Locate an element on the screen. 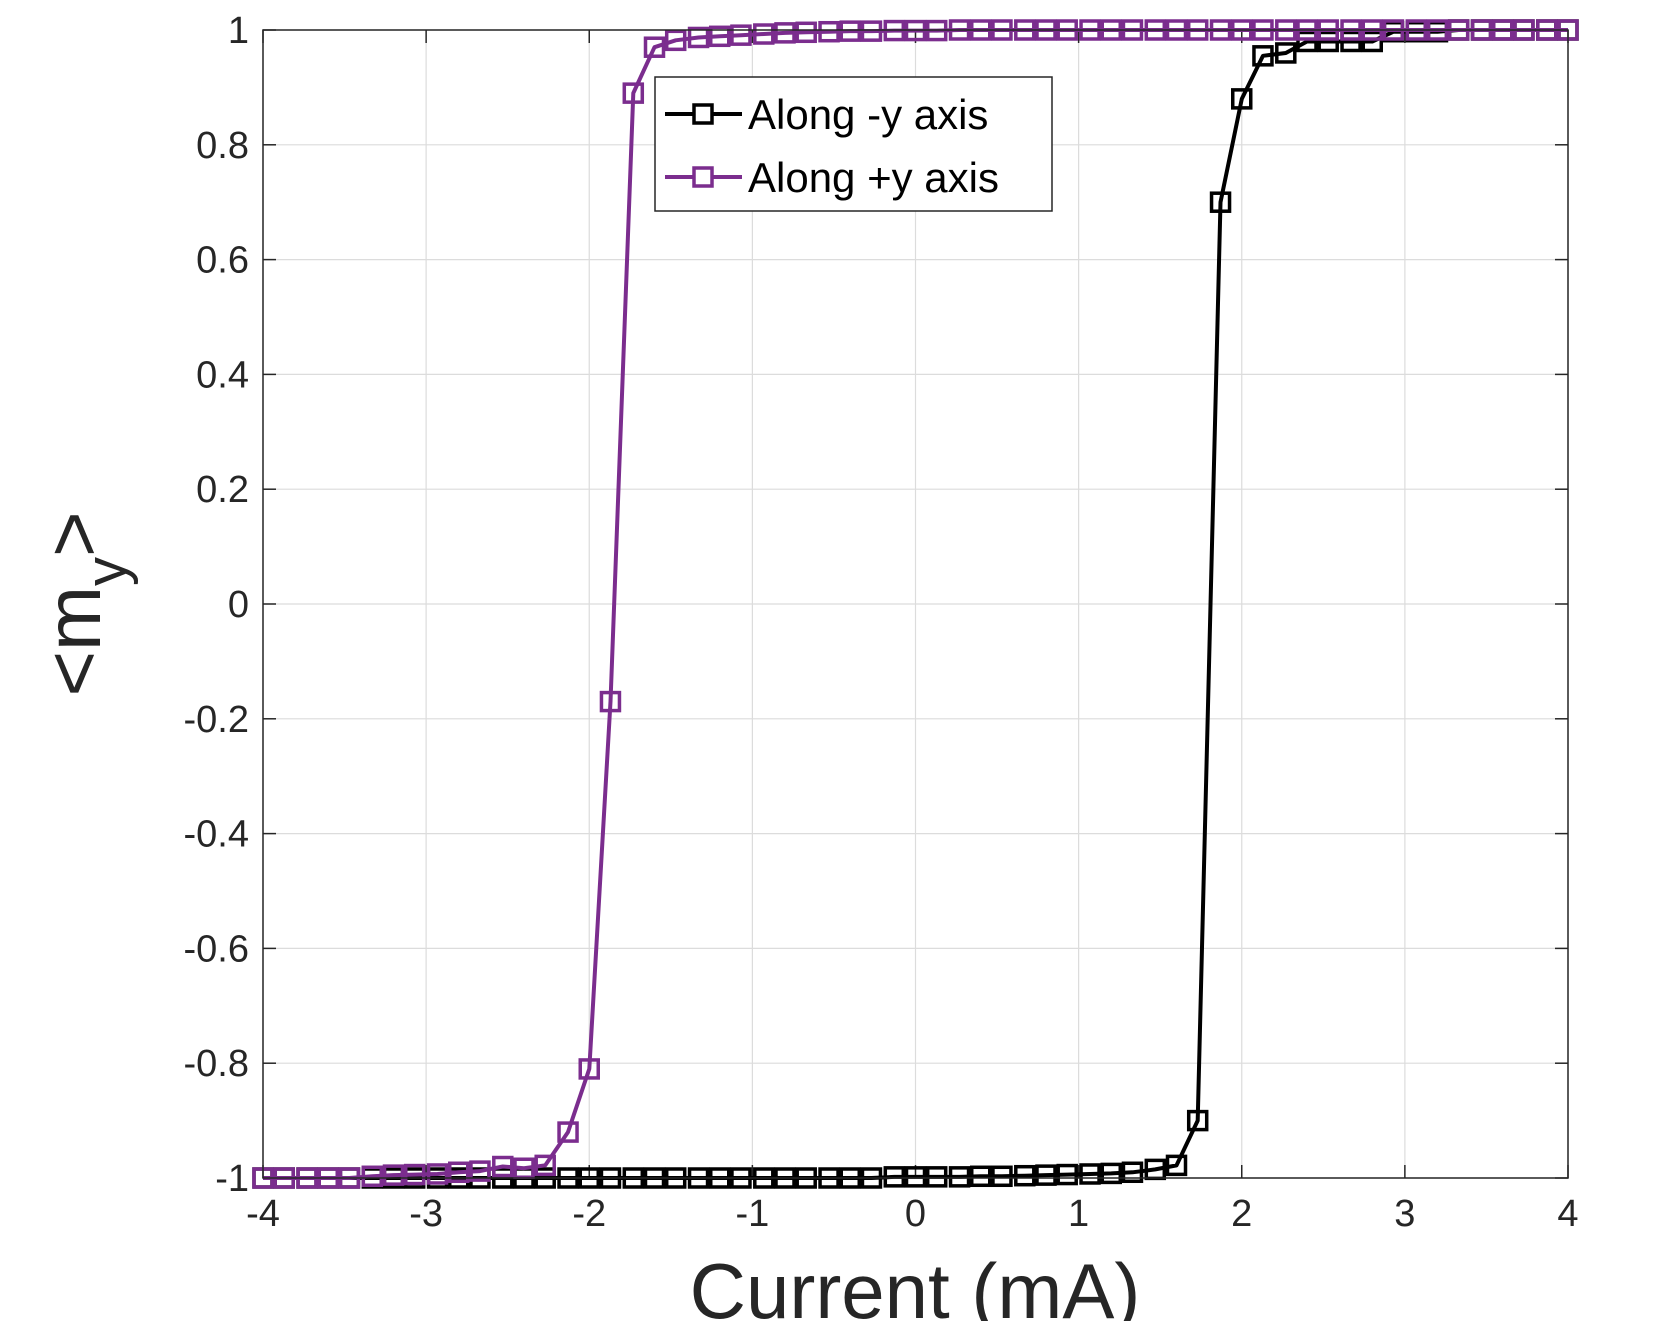 The image size is (1660, 1321). x-tick-label: 3 is located at coordinates (1404, 1214).